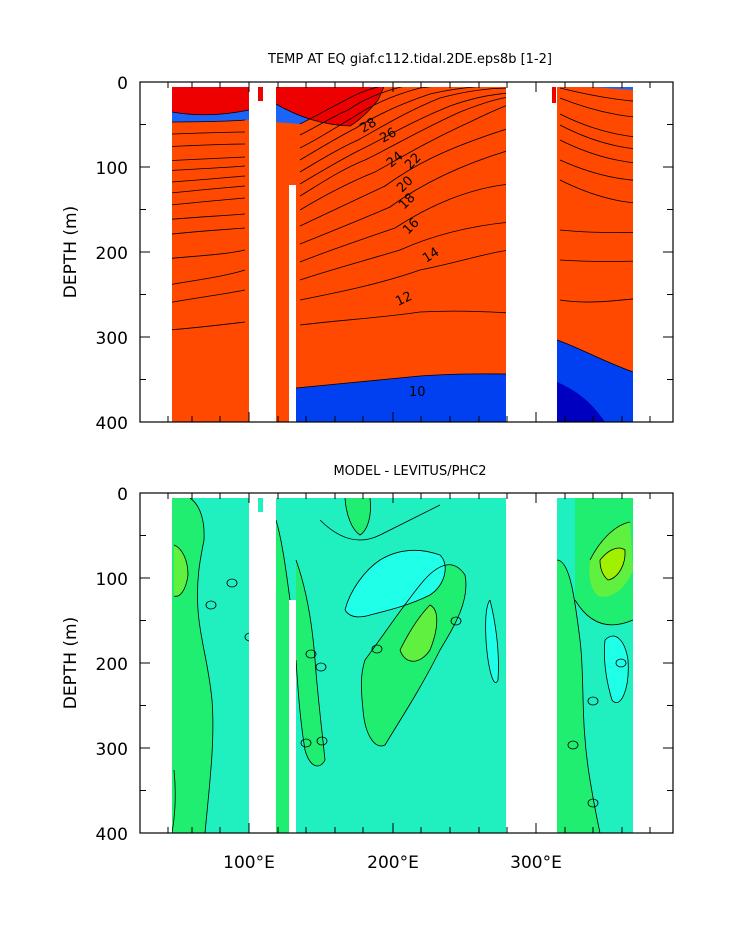 The image size is (733, 945). I want to click on bottom-ytick-400: 400, so click(112, 835).